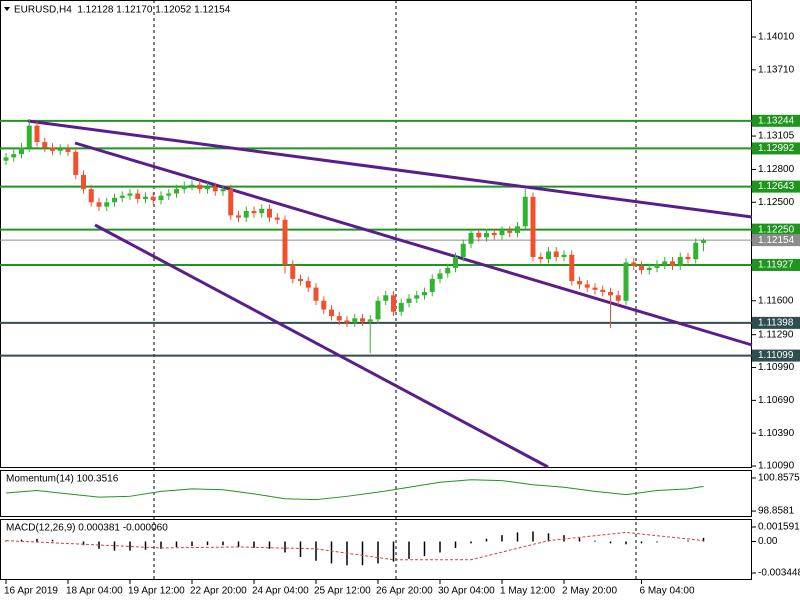  Describe the element at coordinates (466, 591) in the screenshot. I see `x-tick-label: 30 Apr 04:00` at that location.